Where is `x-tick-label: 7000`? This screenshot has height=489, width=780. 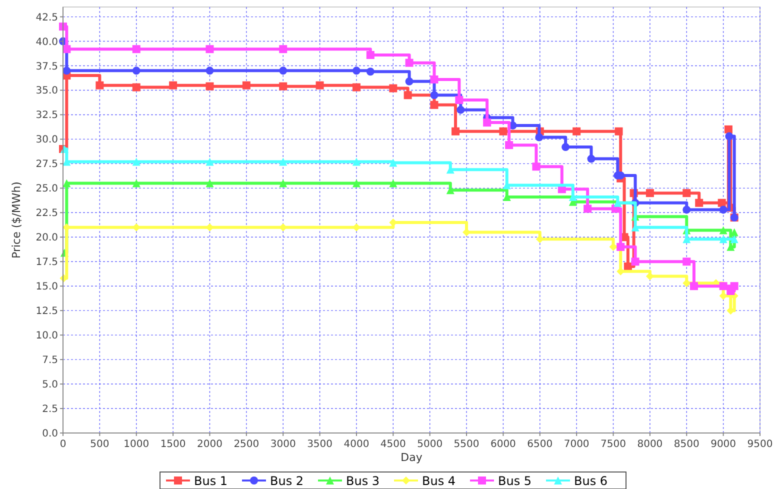
x-tick-label: 7000 is located at coordinates (577, 444).